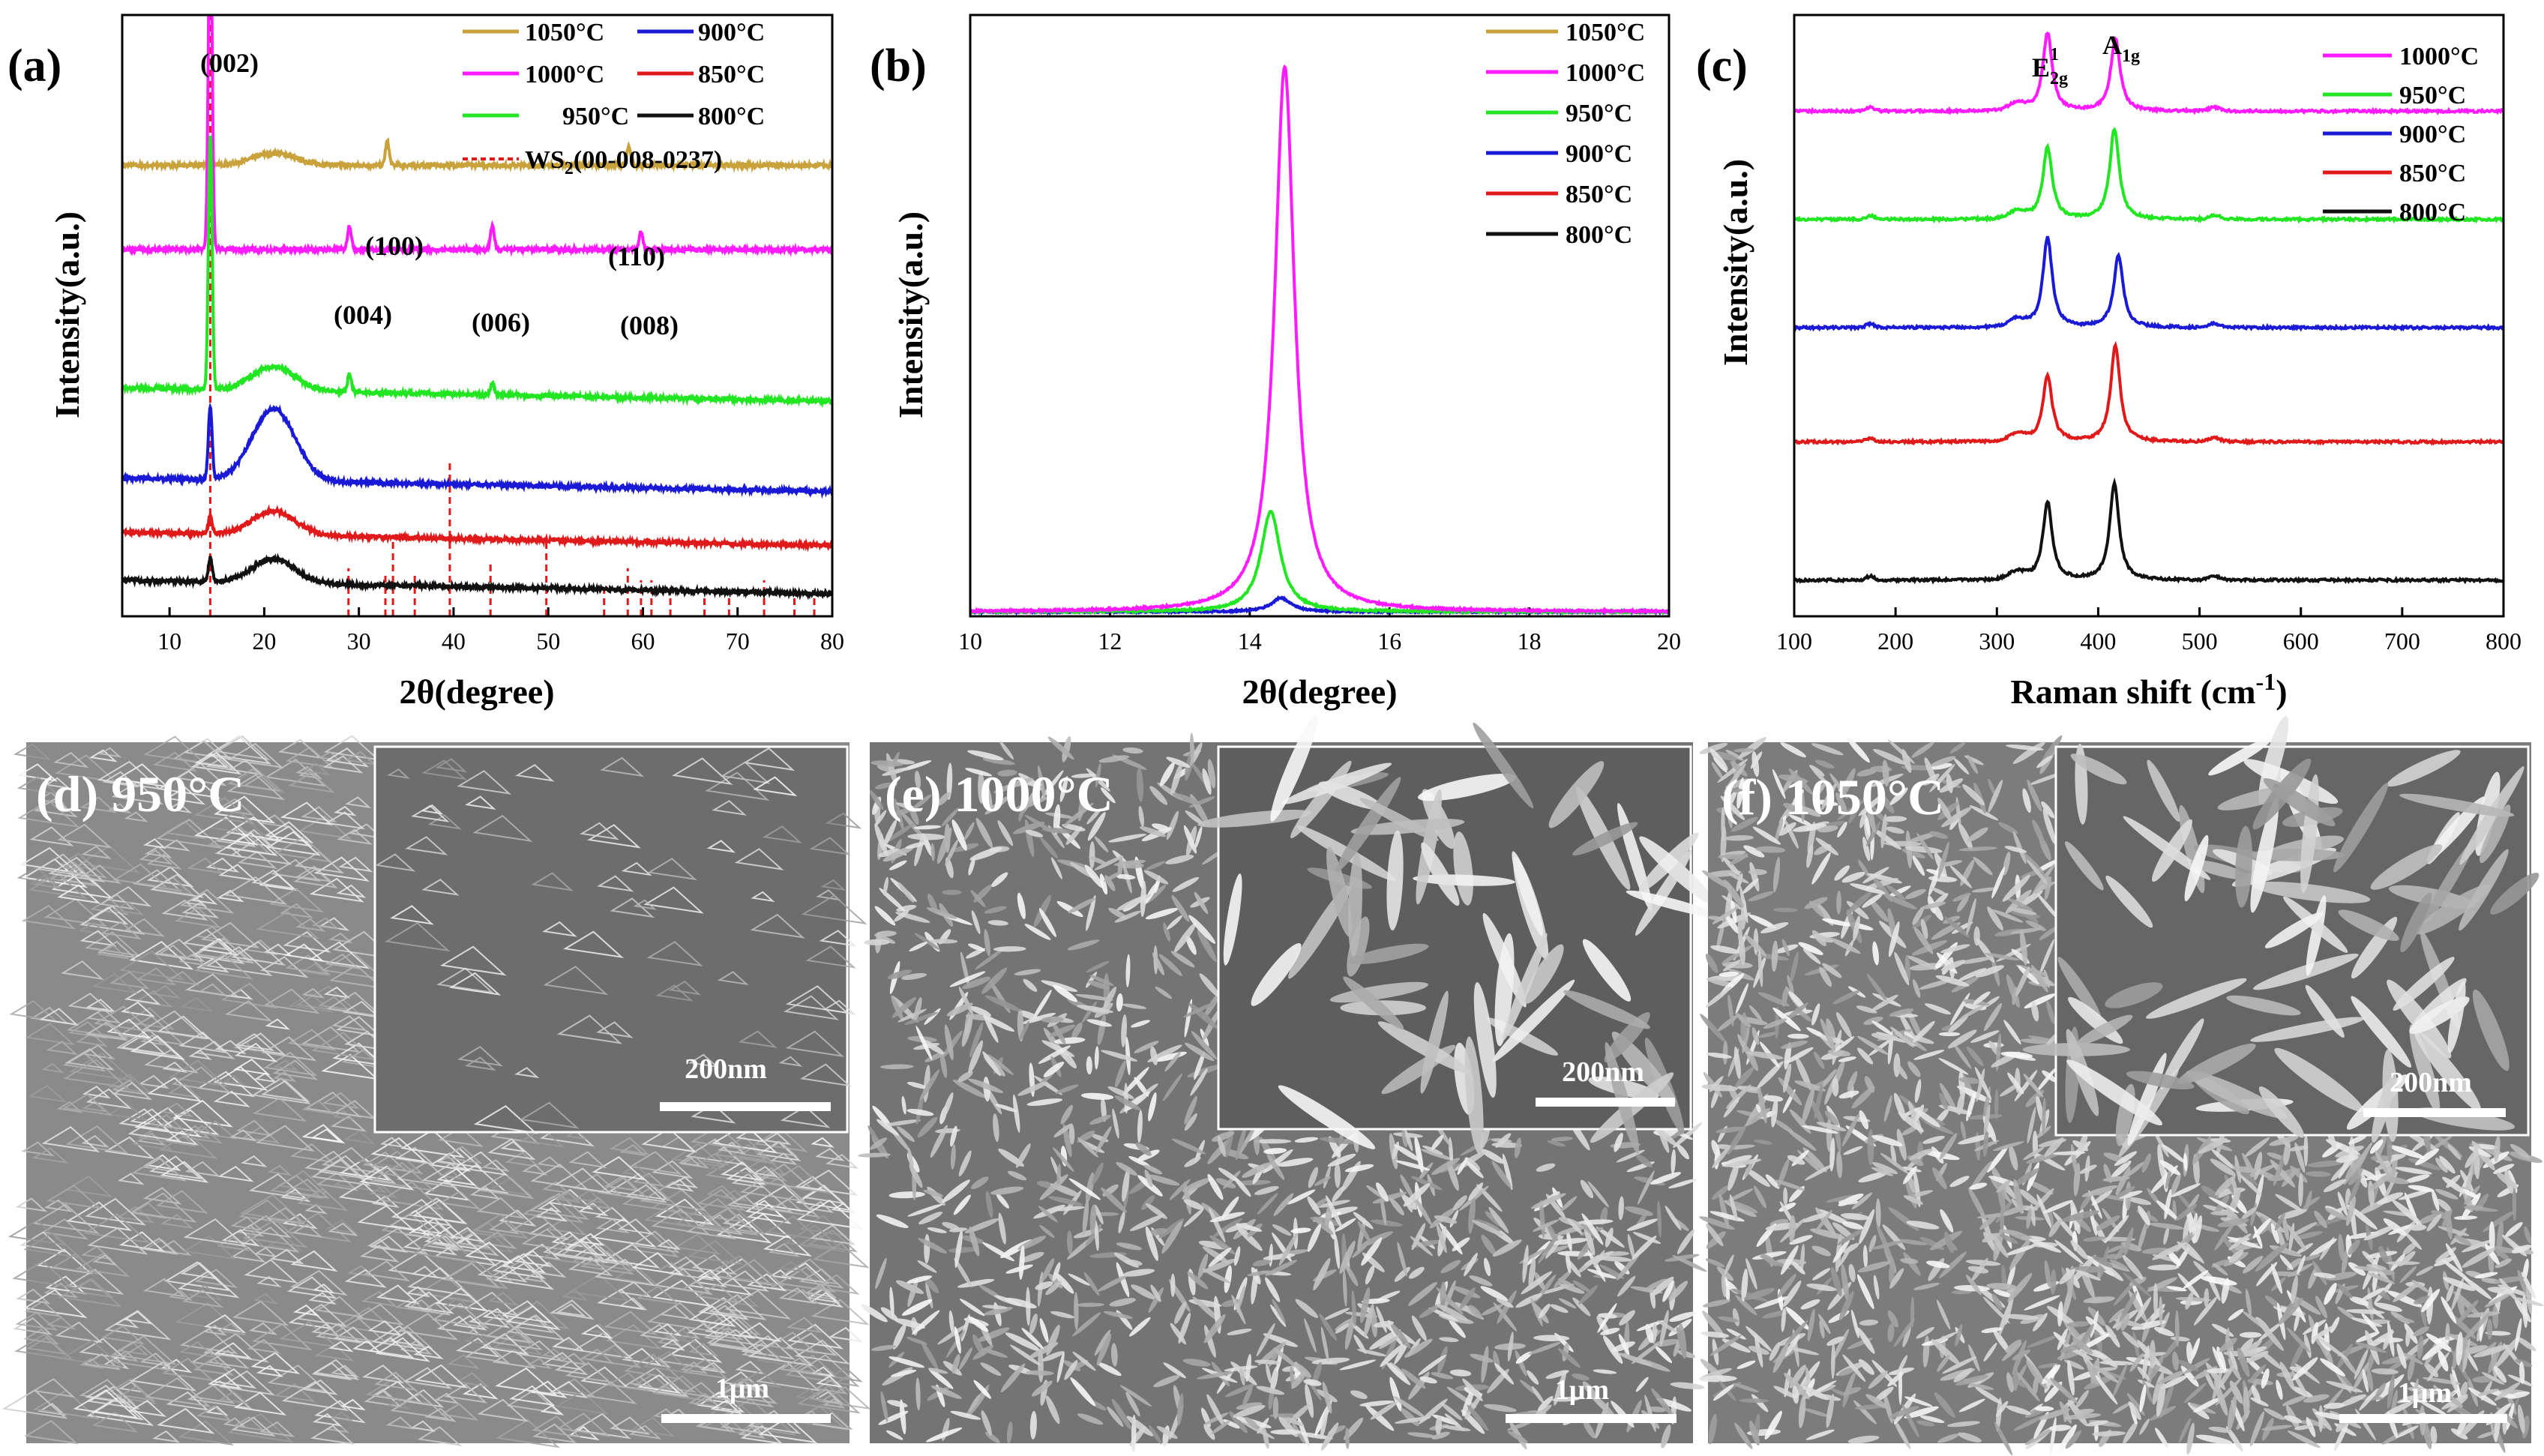  I want to click on legend-a-800-label: 800°C, so click(731, 116).